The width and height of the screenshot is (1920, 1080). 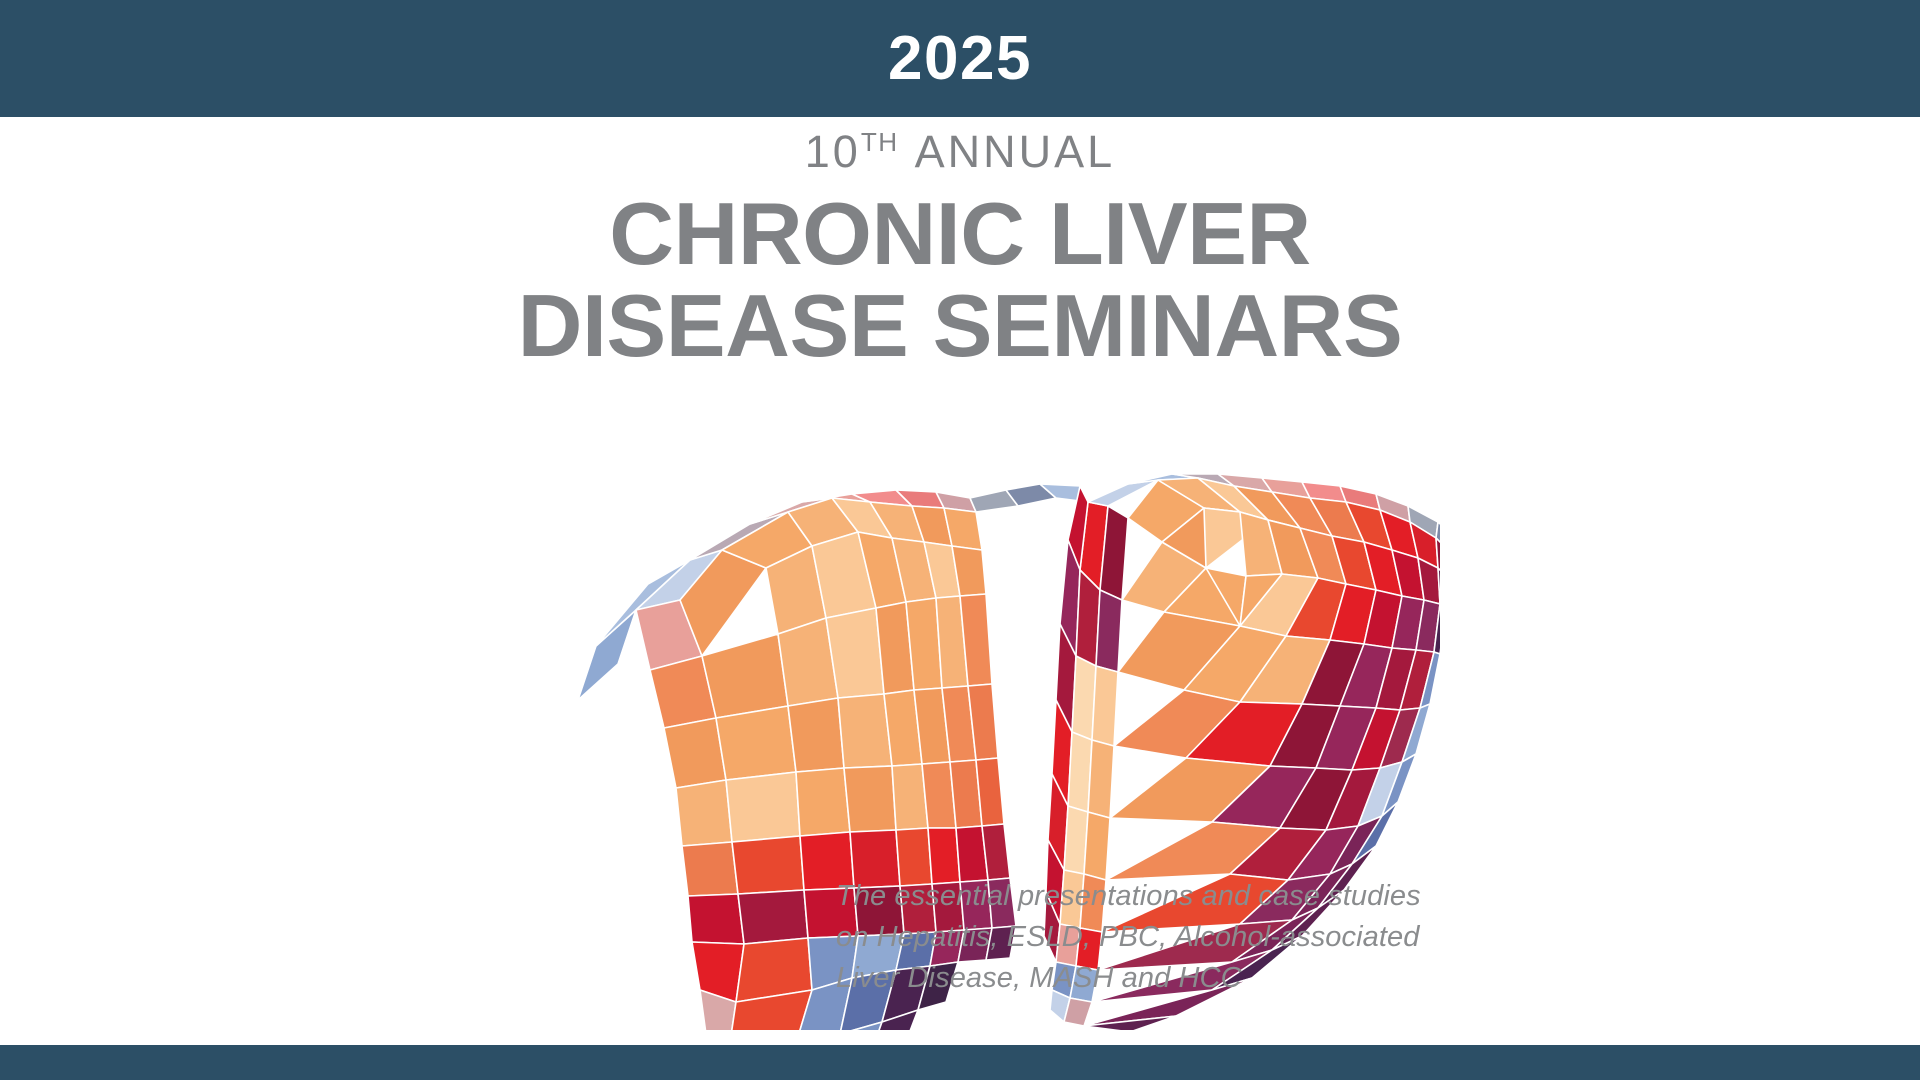 I want to click on top-banner-bar, so click(x=960, y=58).